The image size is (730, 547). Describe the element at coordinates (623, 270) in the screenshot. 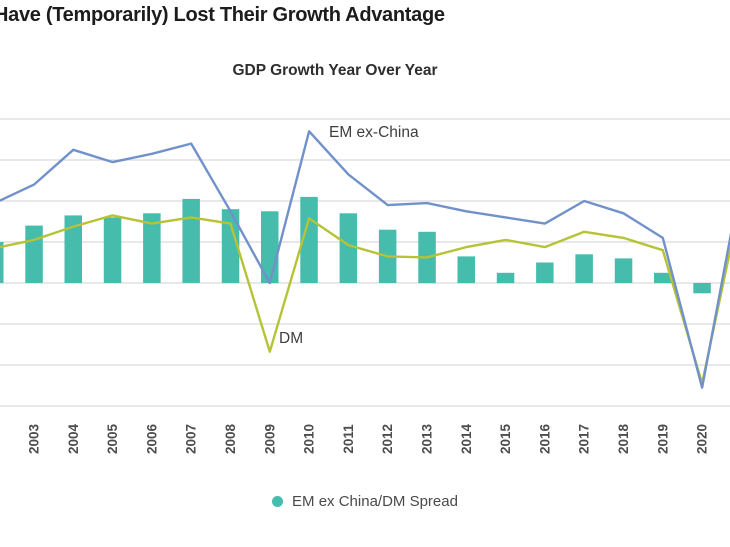

I see `spread-bar-2018` at that location.